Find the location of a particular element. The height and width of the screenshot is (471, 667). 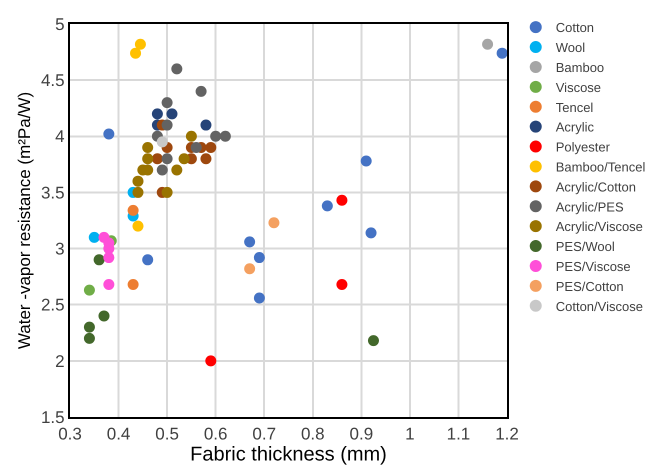

y-tick-label: 1.5 is located at coordinates (52, 417).